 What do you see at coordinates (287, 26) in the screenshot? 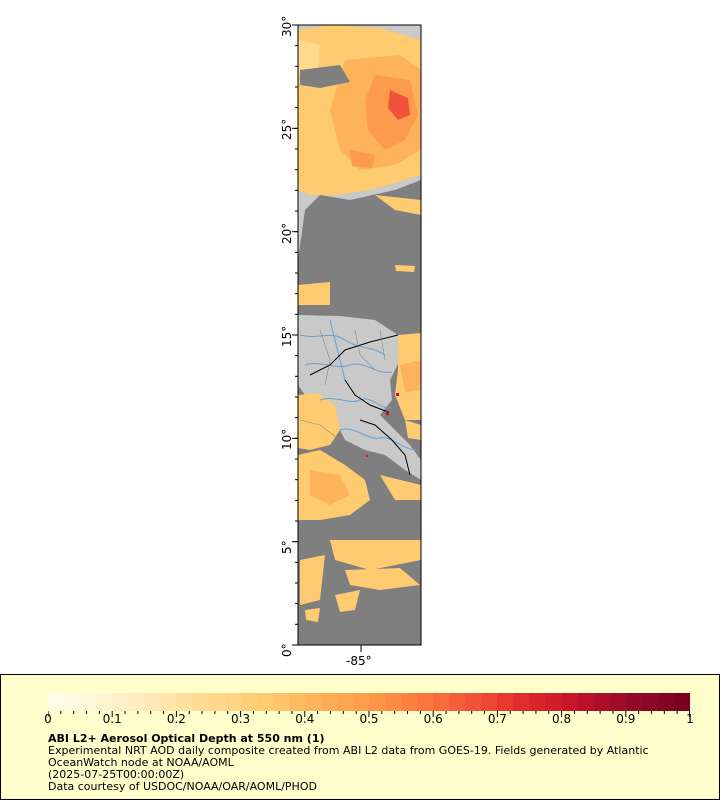
I see `lat-label: 30°` at bounding box center [287, 26].